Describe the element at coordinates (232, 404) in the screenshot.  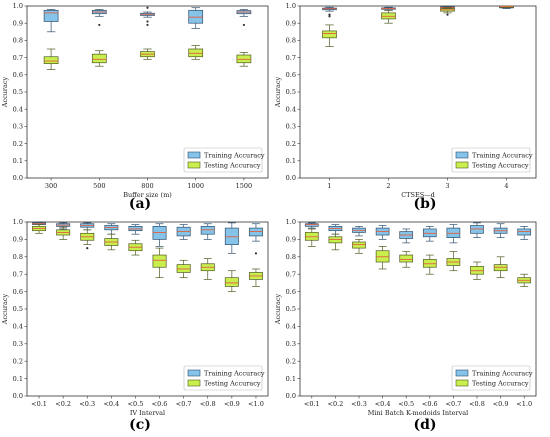
I see `x-tick-label: <0.9` at that location.